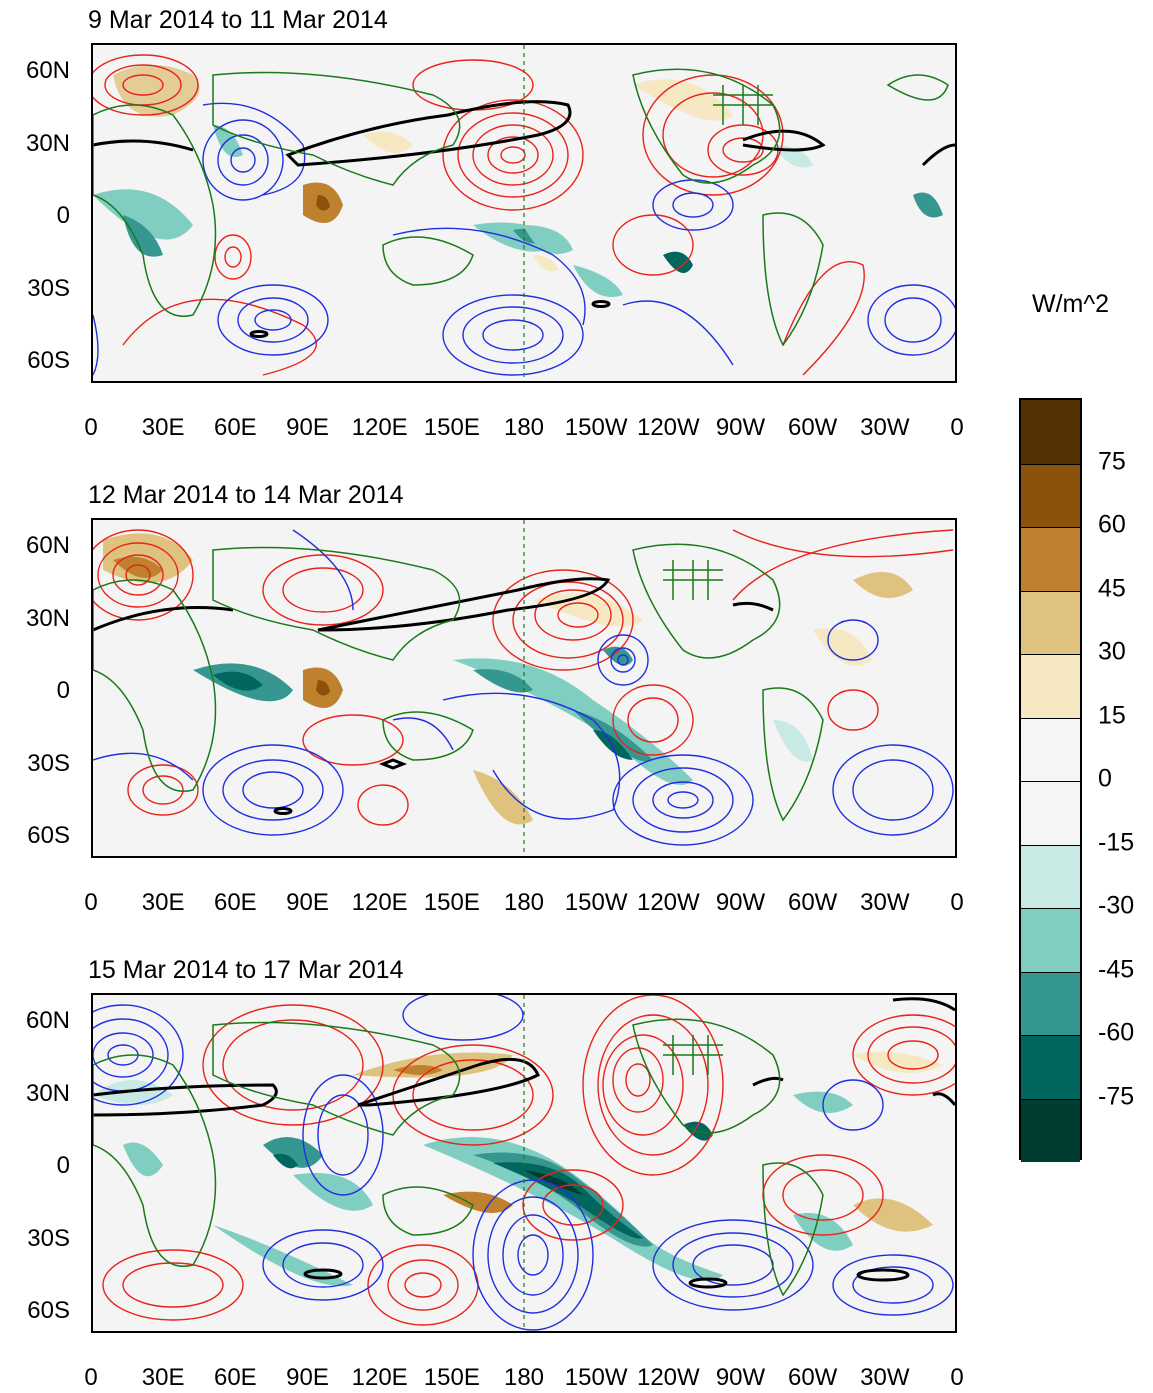  I want to click on panel-title: 15 Mar 2014 to 17 Mar 2014, so click(246, 970).